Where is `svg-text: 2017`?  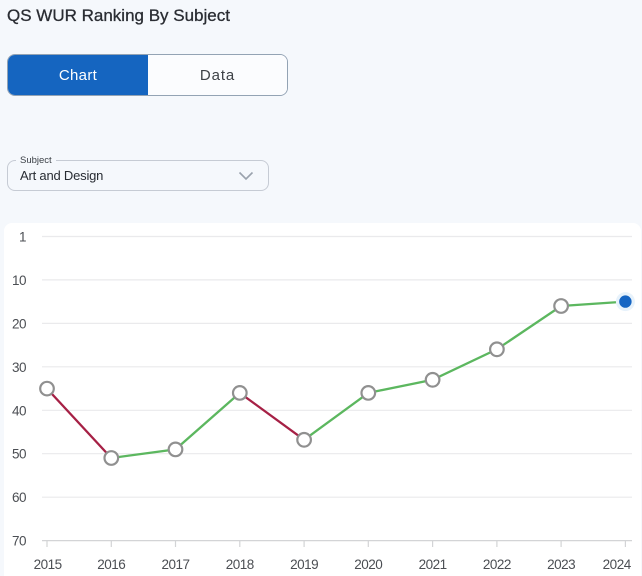 svg-text: 2017 is located at coordinates (175, 564).